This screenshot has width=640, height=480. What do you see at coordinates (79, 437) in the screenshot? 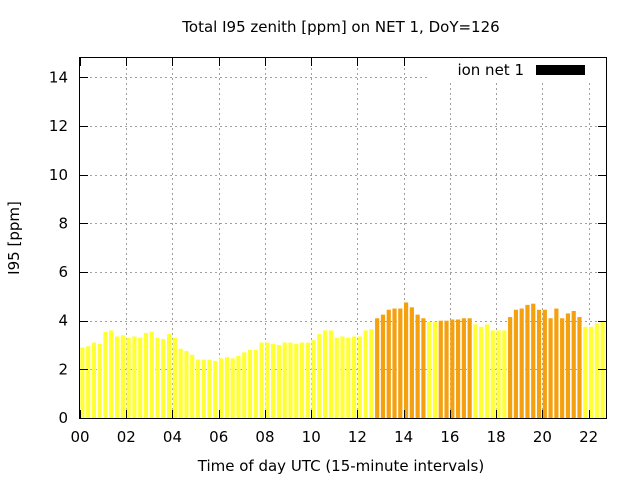
I see `x-tick-label: 00` at bounding box center [79, 437].